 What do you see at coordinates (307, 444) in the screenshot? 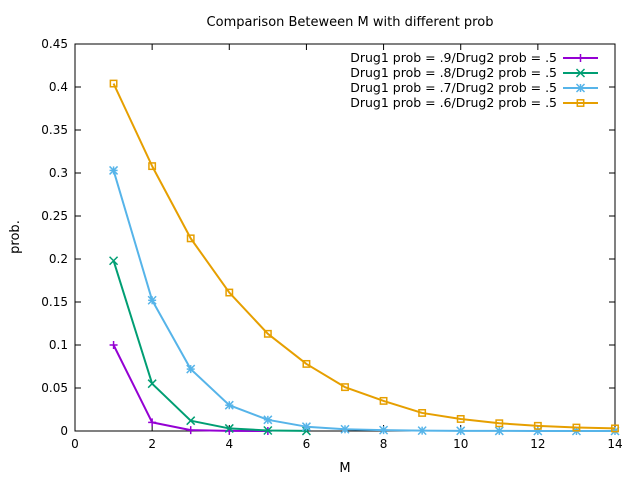
I see `x-tick-label: 6` at bounding box center [307, 444].